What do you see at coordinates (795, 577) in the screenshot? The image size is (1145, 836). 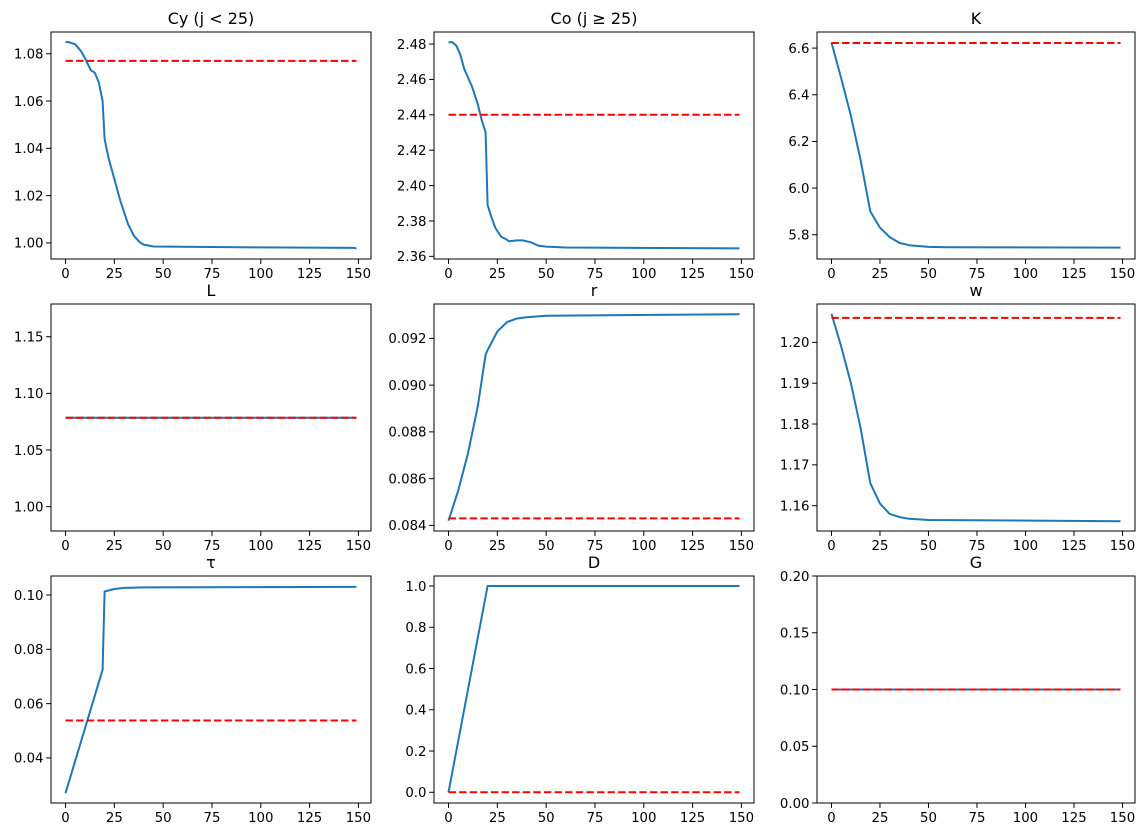 I see `y-tick-label: 0.20` at bounding box center [795, 577].